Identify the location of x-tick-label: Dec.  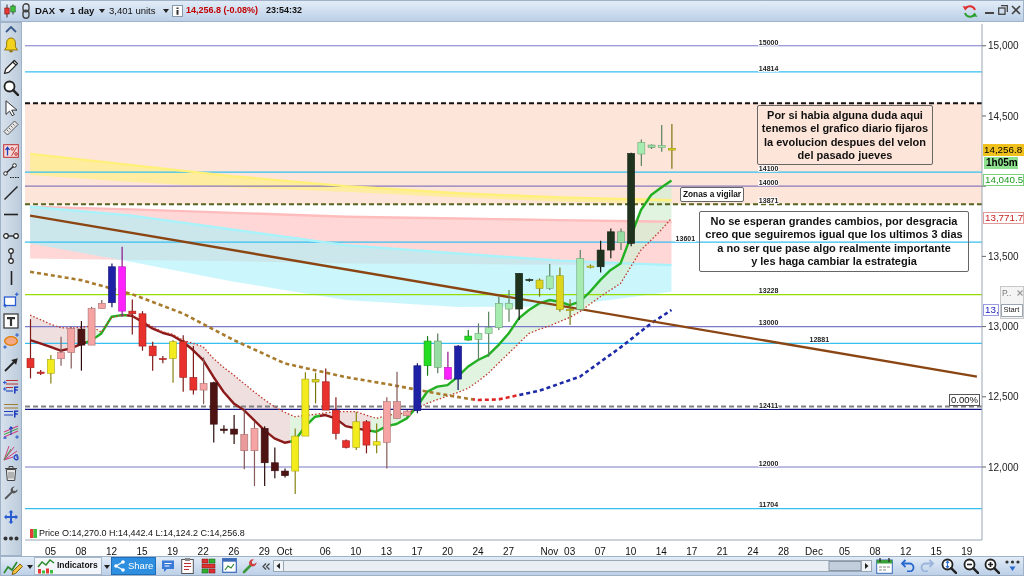
(814, 552).